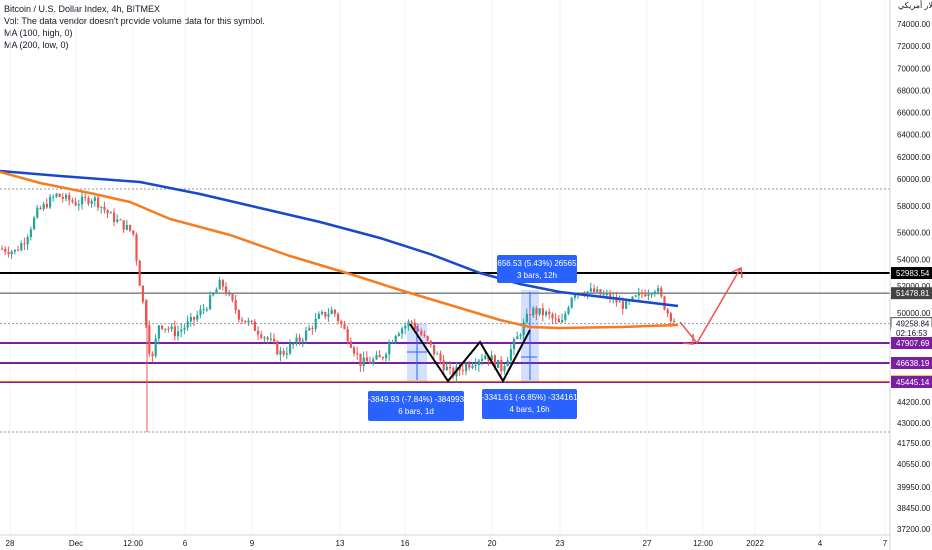 The height and width of the screenshot is (550, 932). Describe the element at coordinates (914, 90) in the screenshot. I see `price-tick-label: 68000.00` at that location.